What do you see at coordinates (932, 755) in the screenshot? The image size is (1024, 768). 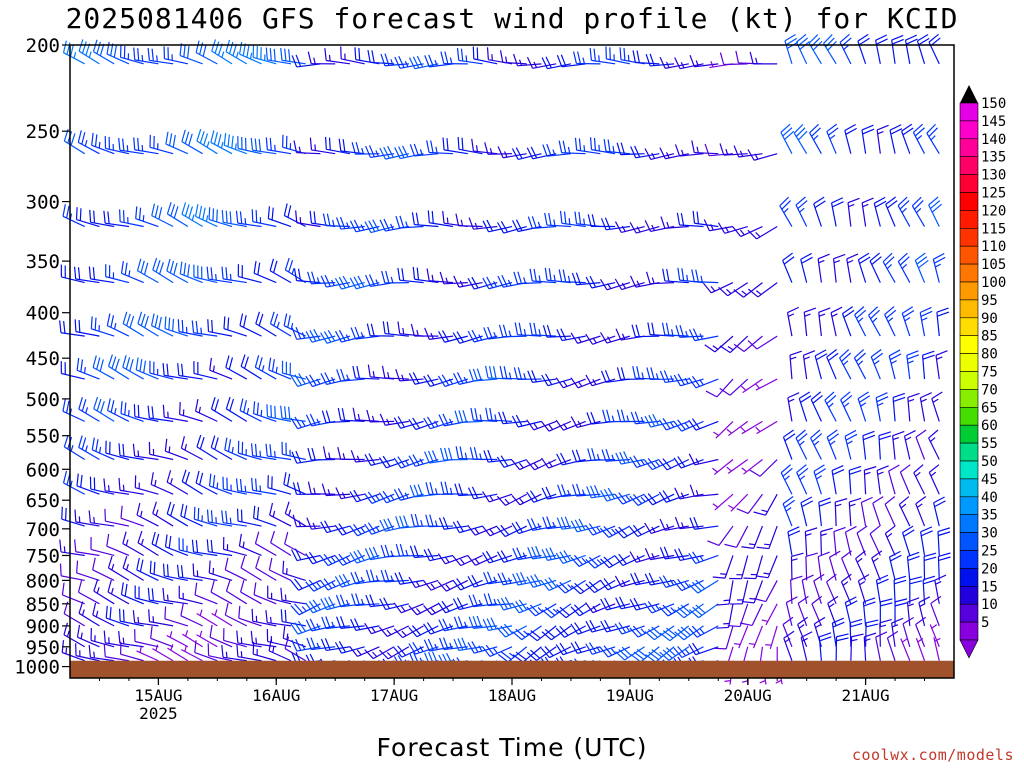 I see `credit-link: coolwx.com/models` at bounding box center [932, 755].